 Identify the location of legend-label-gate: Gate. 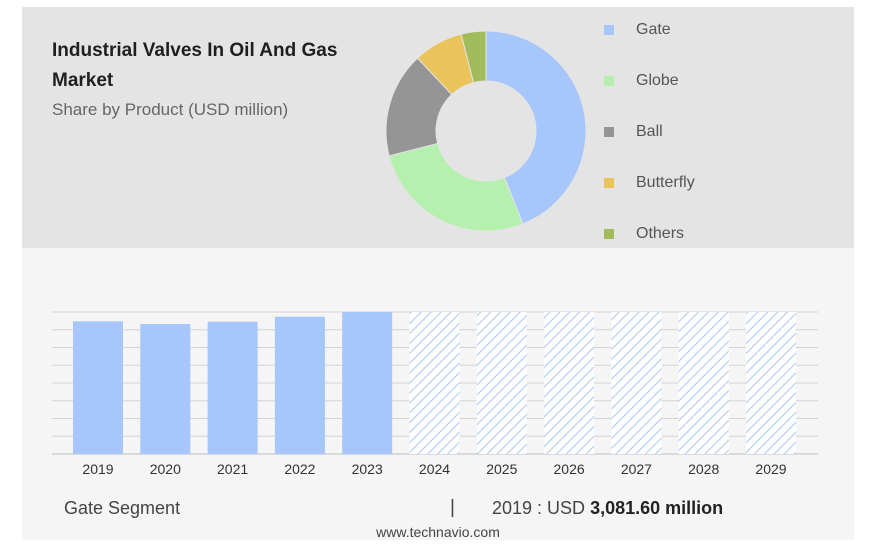
(653, 29).